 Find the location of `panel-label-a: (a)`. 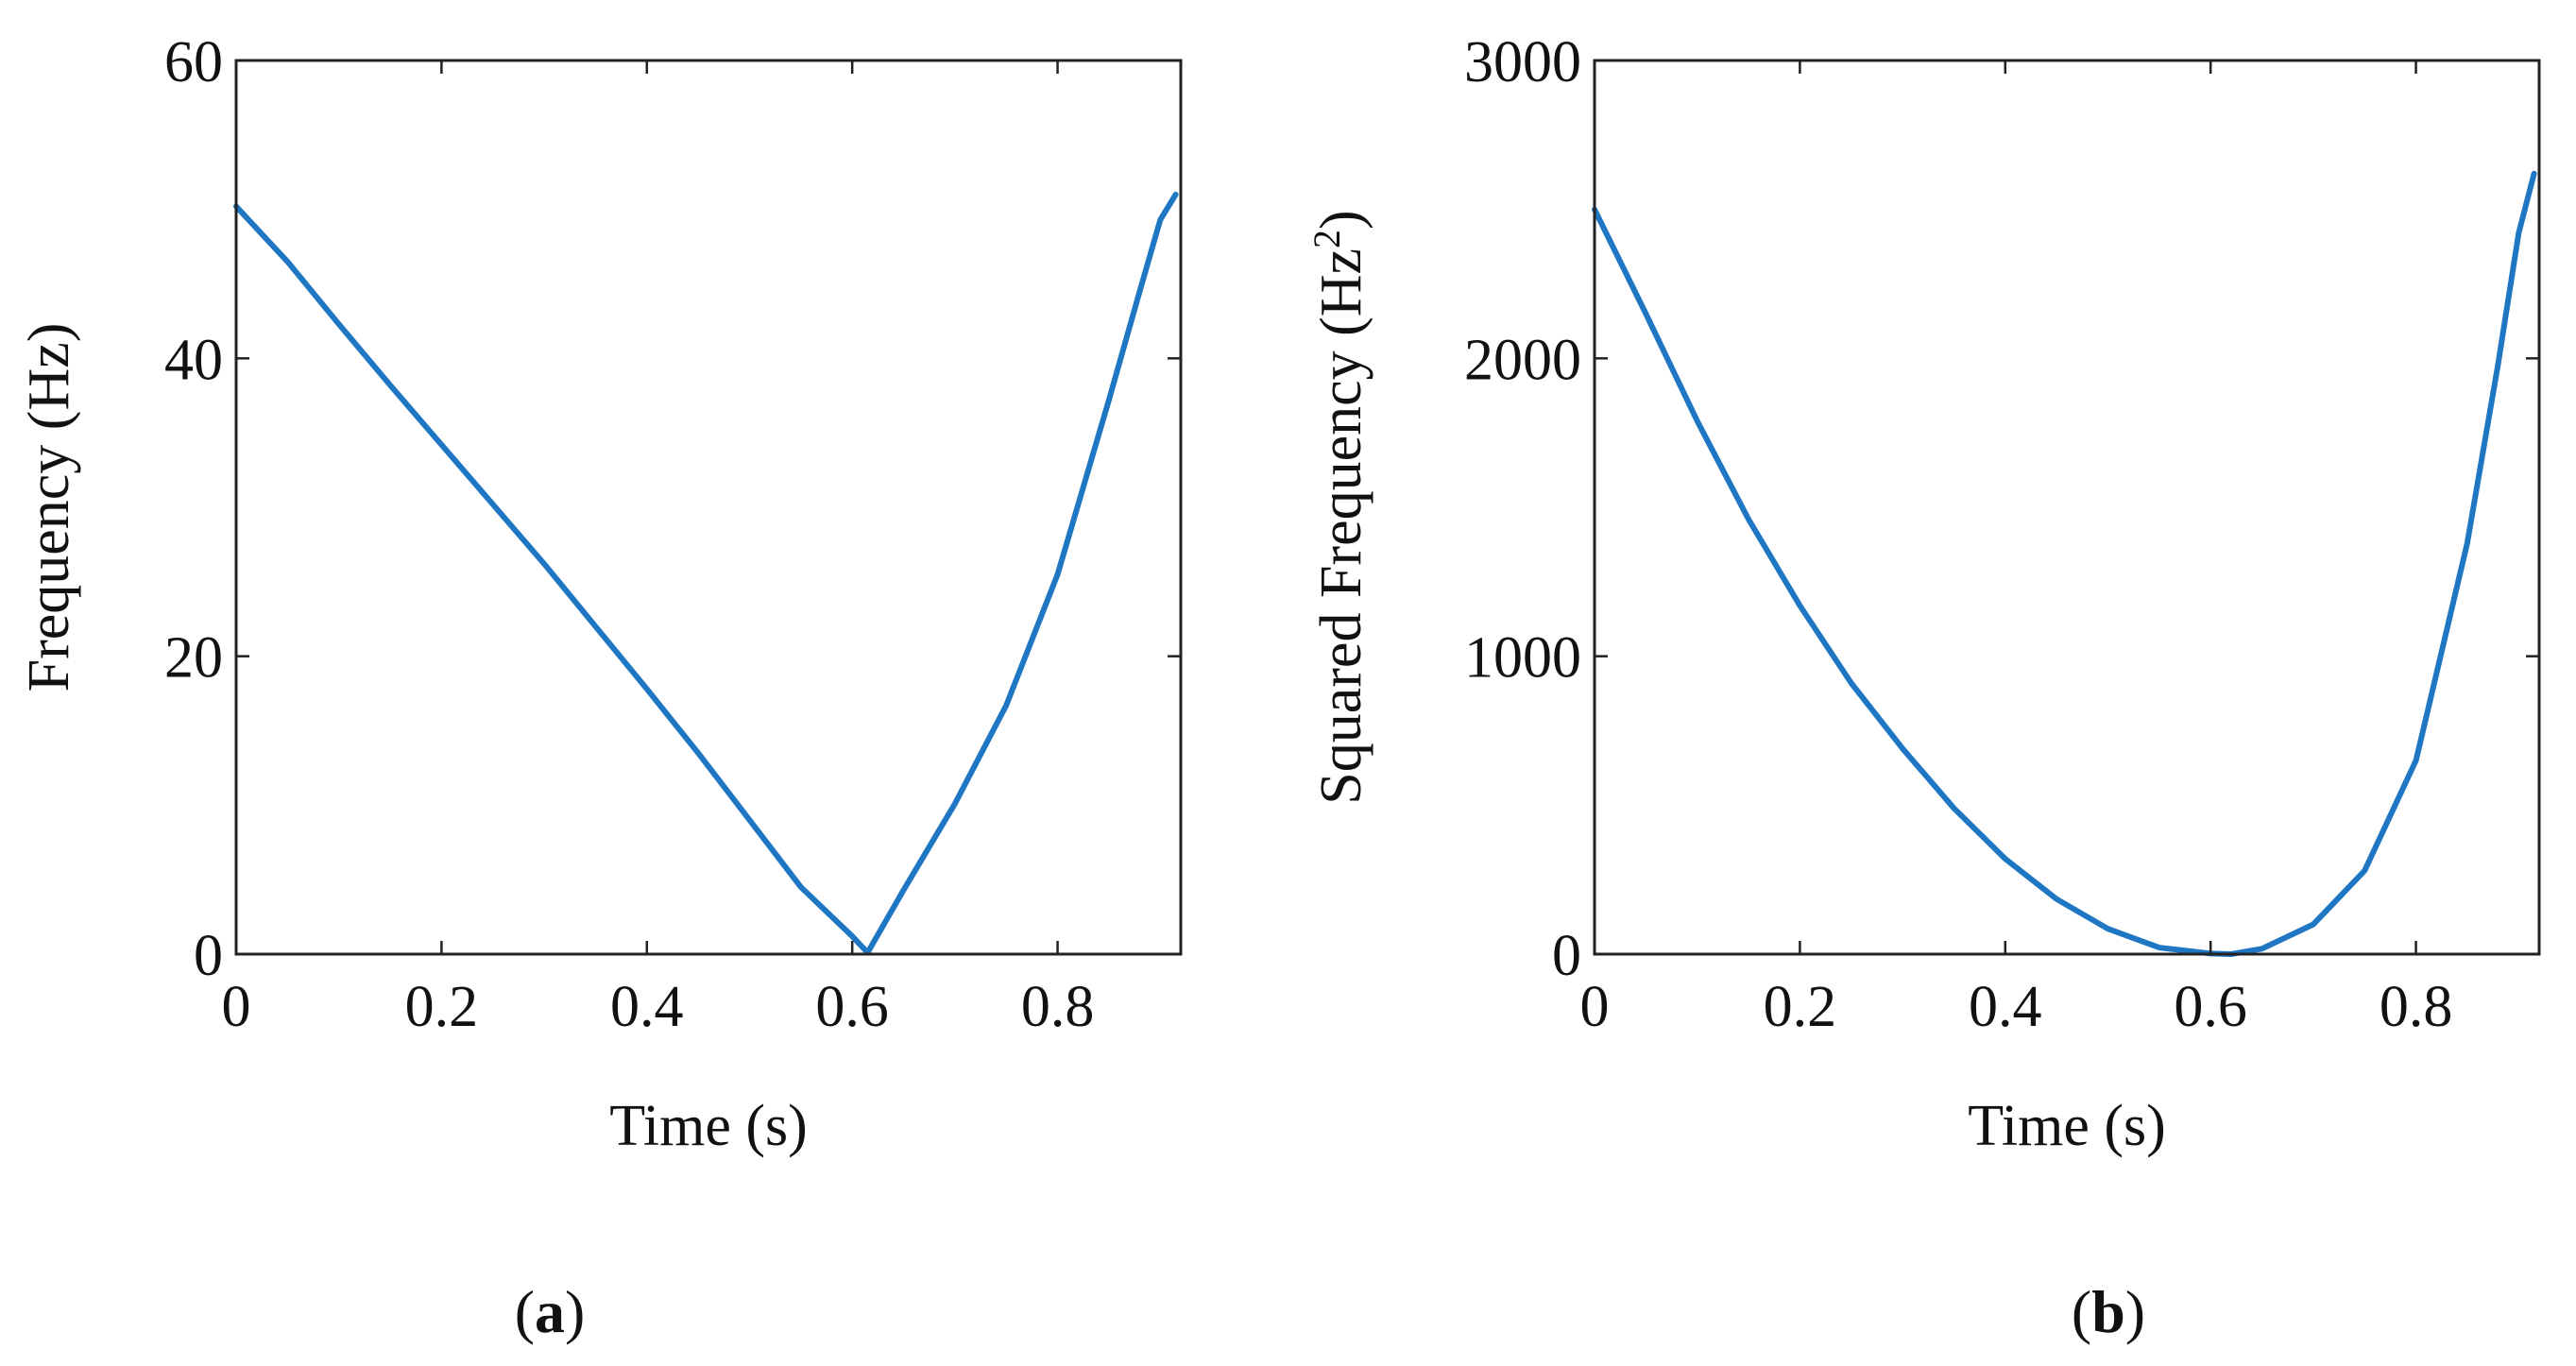

panel-label-a: (a) is located at coordinates (551, 1311).